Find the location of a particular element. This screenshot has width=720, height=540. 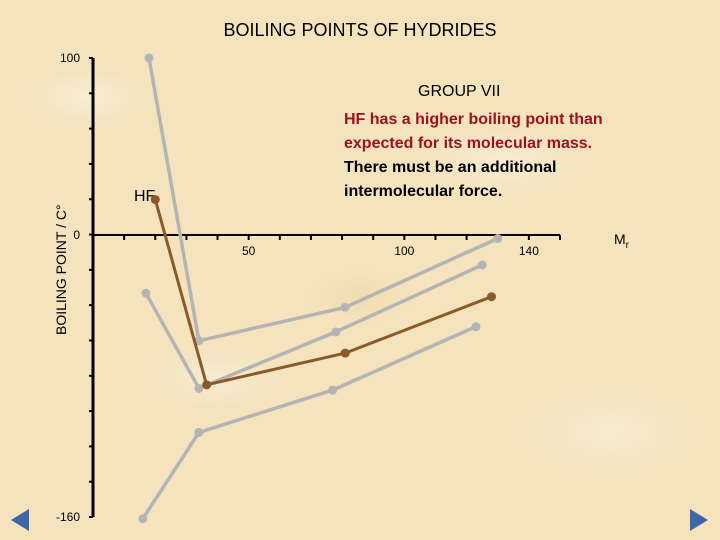

triangle-left-icon is located at coordinates (20, 520).